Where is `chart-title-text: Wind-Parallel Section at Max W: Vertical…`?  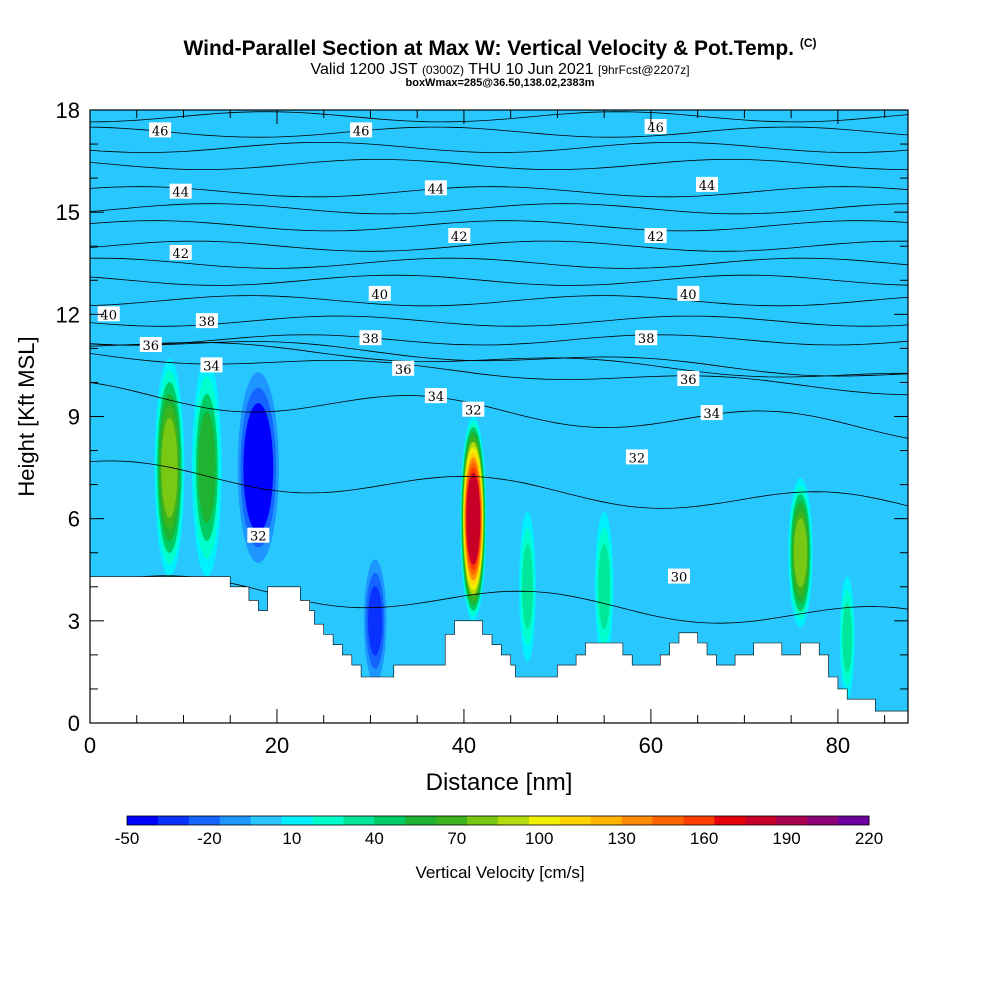 chart-title-text: Wind-Parallel Section at Max W: Vertical… is located at coordinates (488, 48).